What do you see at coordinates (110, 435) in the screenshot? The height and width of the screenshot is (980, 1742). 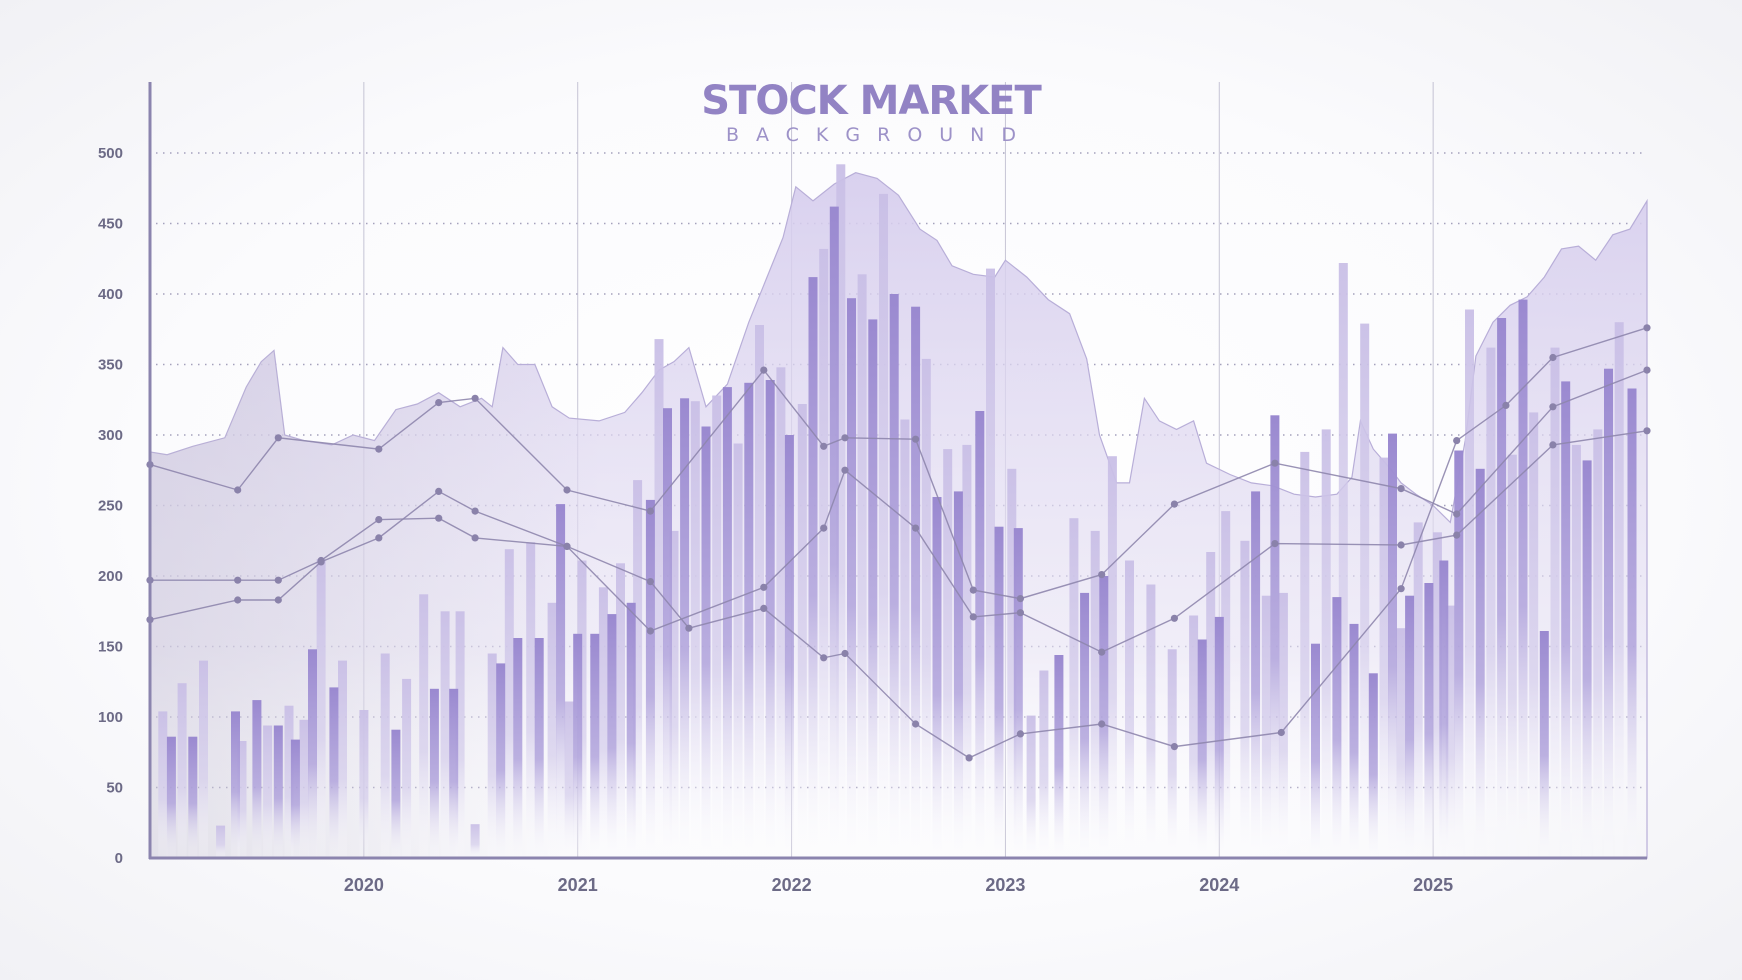 I see `y-tick-label-300: 300` at bounding box center [110, 435].